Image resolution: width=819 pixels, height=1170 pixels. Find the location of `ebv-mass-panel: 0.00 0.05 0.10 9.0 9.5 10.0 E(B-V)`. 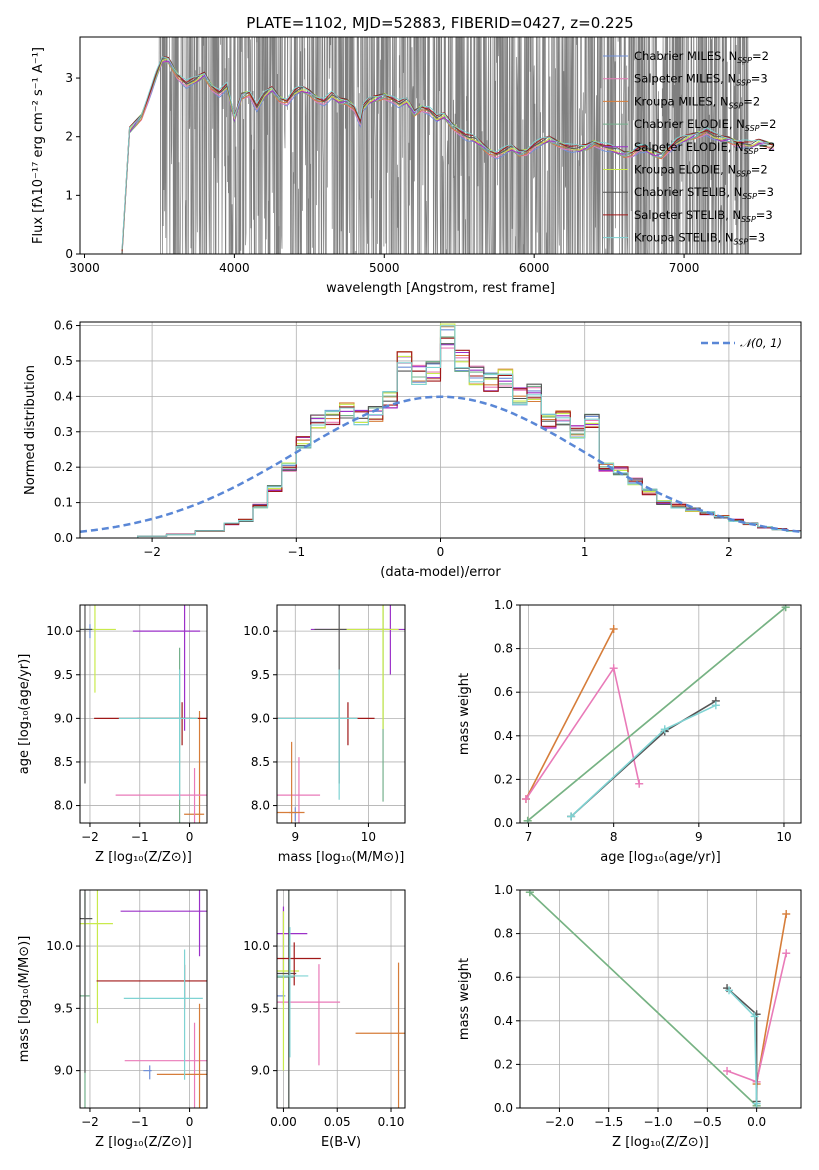

ebv-mass-panel: 0.00 0.05 0.10 9.0 9.5 10.0 E(B-V) is located at coordinates (324, 1019).